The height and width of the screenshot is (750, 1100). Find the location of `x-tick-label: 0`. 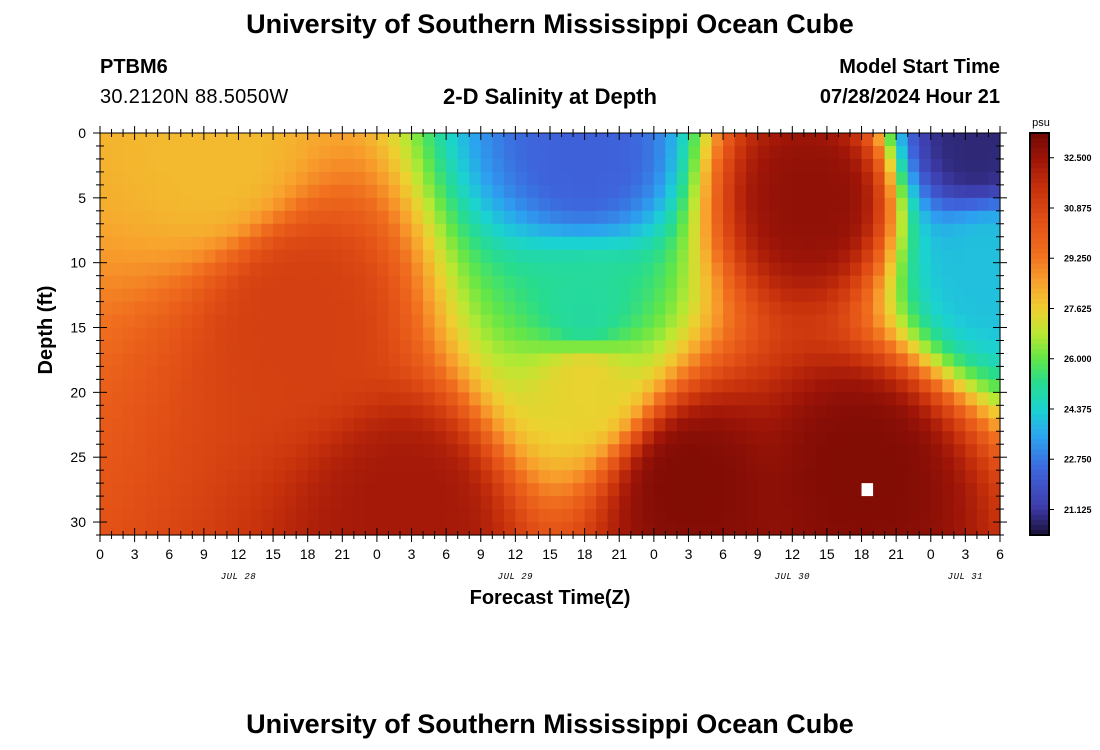

x-tick-label: 0 is located at coordinates (100, 554).